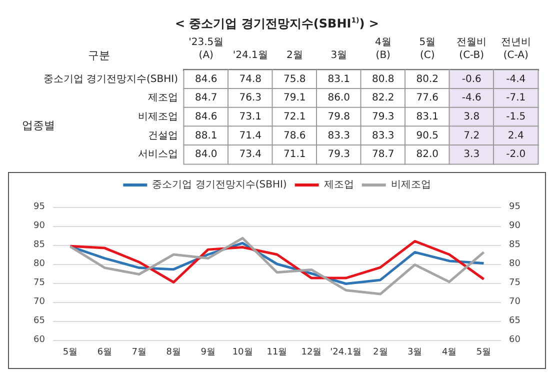 The width and height of the screenshot is (554, 381). Describe the element at coordinates (277, 353) in the screenshot. I see `x-tick-label: 11월` at that location.